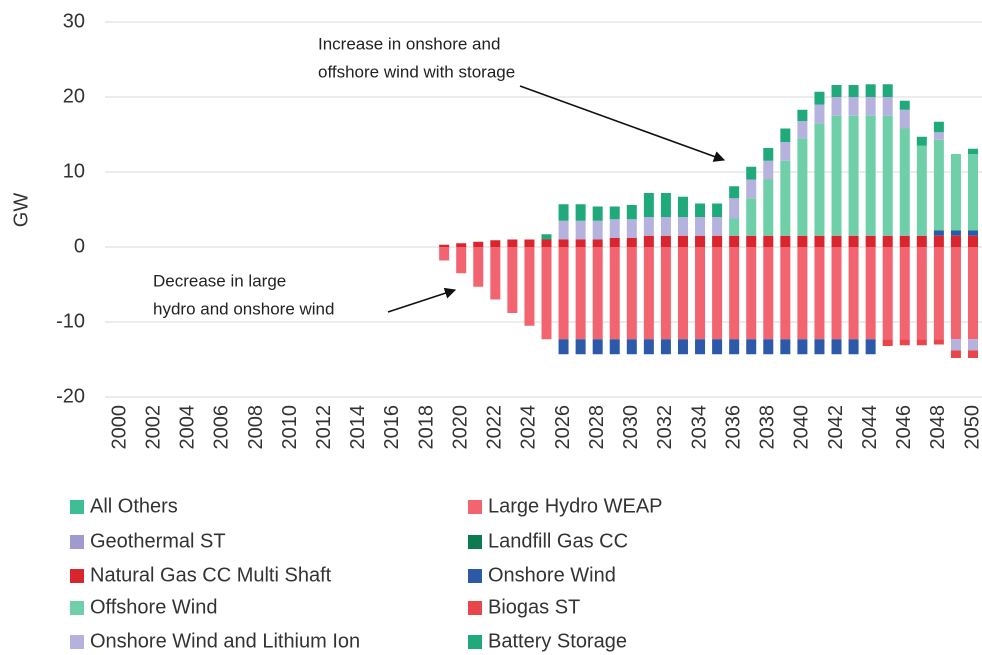  What do you see at coordinates (409, 43) in the screenshot?
I see `annotation: Increase in onshore and` at bounding box center [409, 43].